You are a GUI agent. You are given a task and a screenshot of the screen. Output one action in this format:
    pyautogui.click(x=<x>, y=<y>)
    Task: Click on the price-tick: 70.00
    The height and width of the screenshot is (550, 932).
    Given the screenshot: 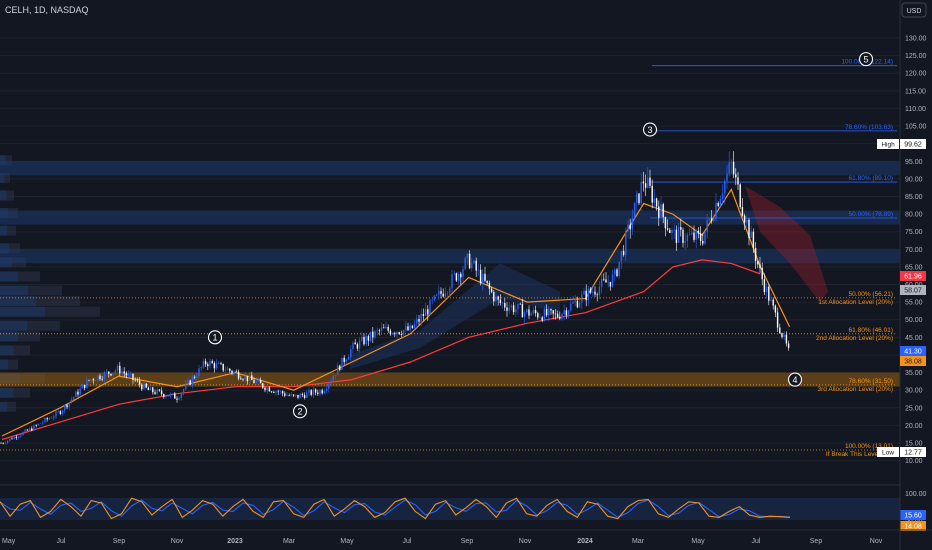 What is the action you would take?
    pyautogui.click(x=914, y=250)
    